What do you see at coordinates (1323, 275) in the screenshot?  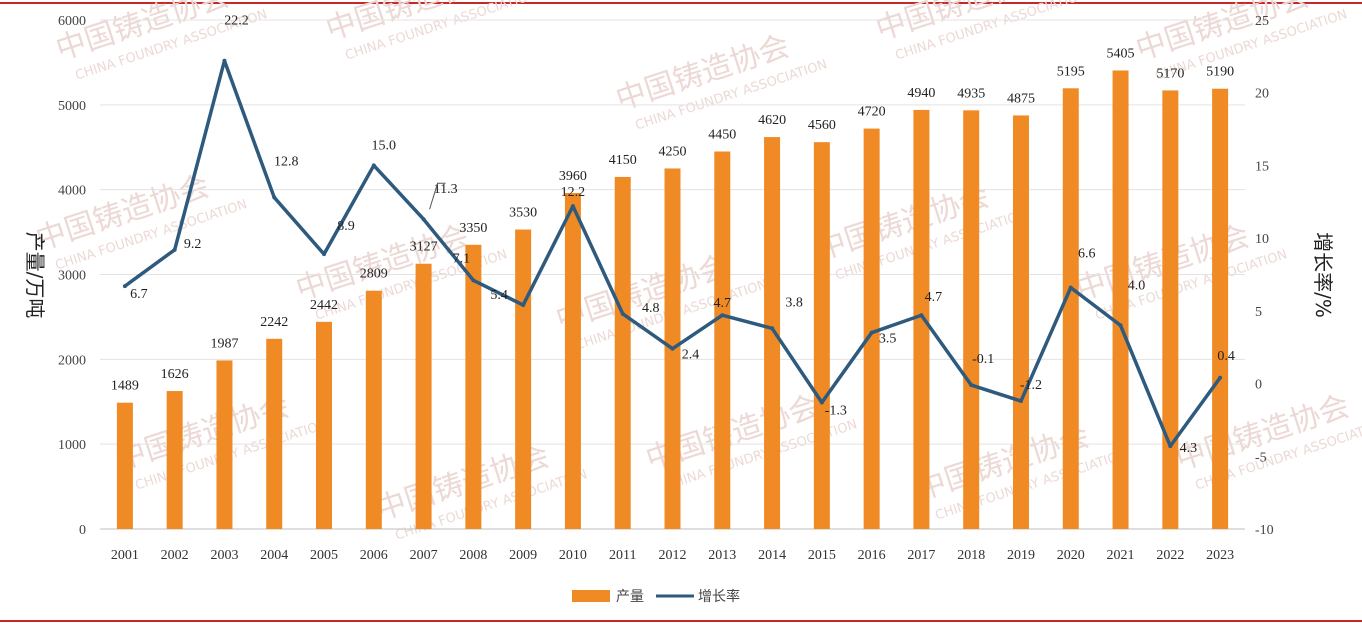 I see `y2-axis-title: 增长率/%` at bounding box center [1323, 275].